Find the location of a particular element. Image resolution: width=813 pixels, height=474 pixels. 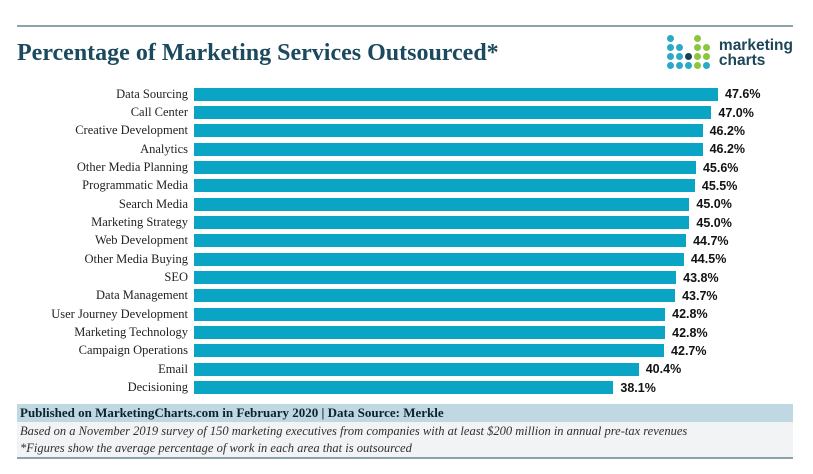

bar-row: Decisioning 38.1% is located at coordinates (405, 388).